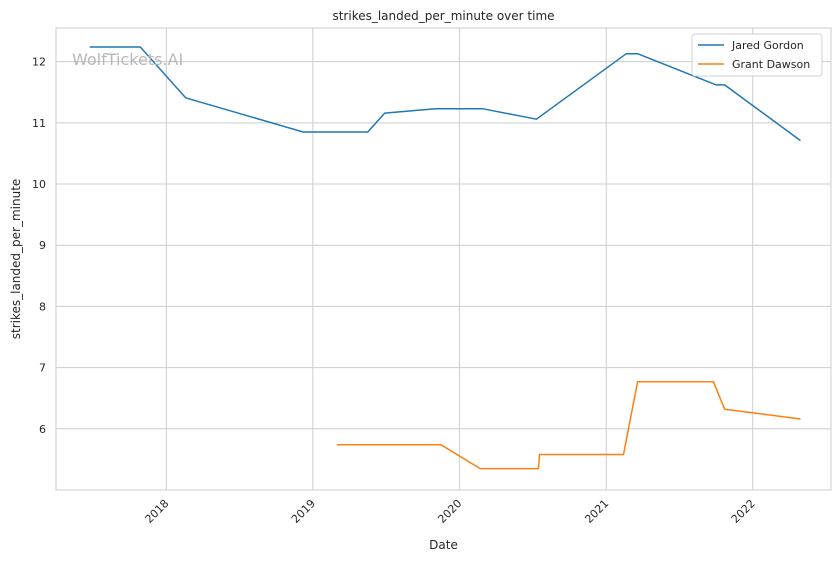 The image size is (840, 561). What do you see at coordinates (39, 184) in the screenshot?
I see `y-tick-label: 10` at bounding box center [39, 184].